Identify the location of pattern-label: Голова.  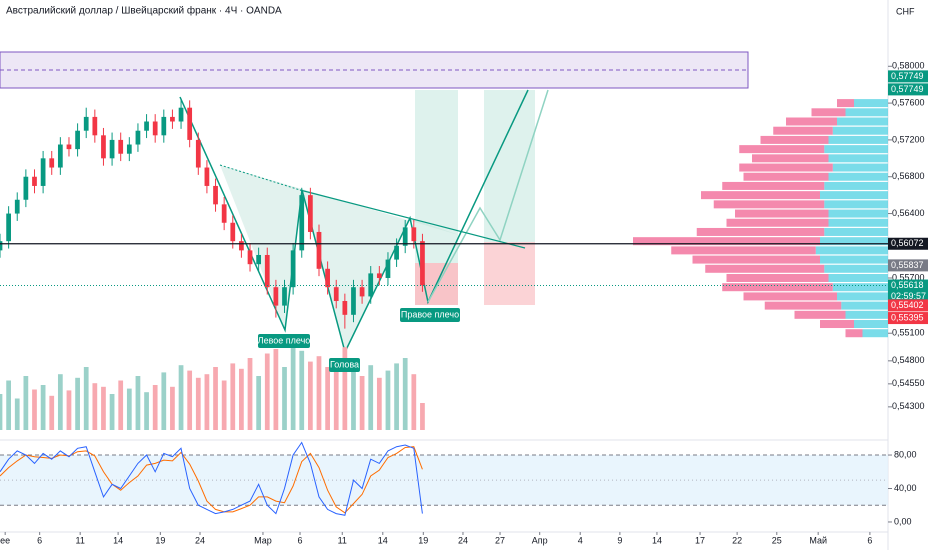
(344, 364).